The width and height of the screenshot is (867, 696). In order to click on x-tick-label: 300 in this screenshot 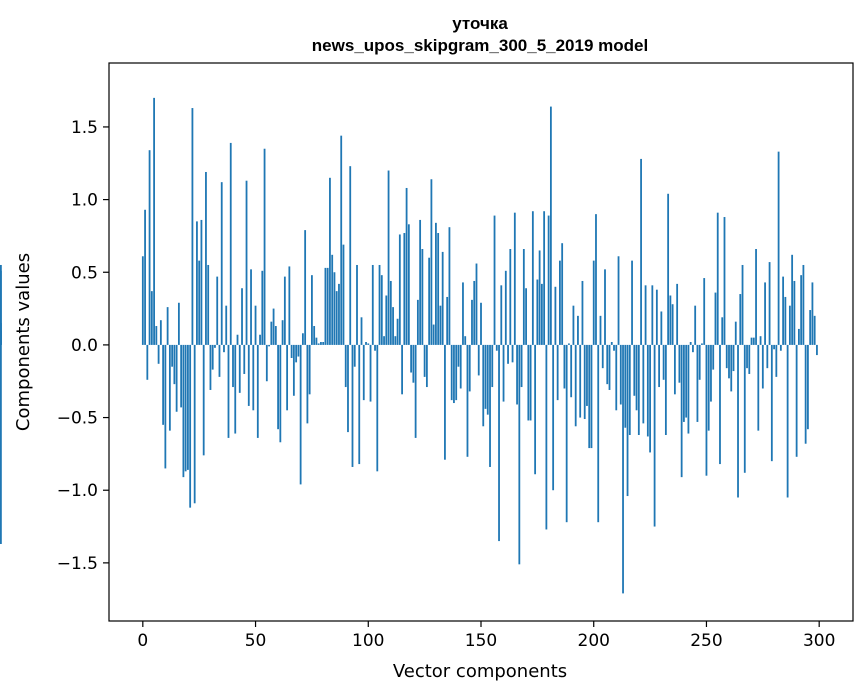, I will do `click(819, 641)`.